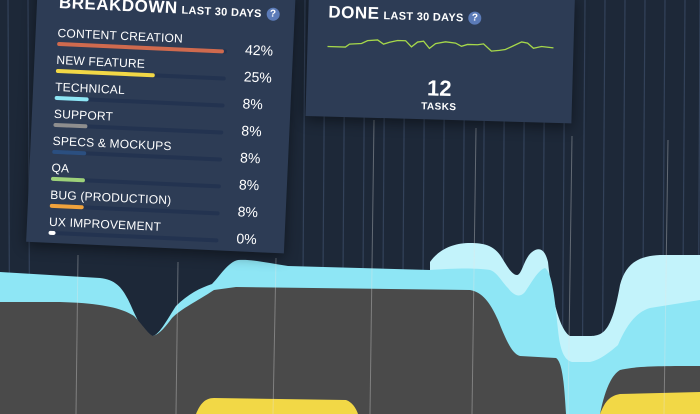 This screenshot has height=414, width=700. What do you see at coordinates (440, 62) in the screenshot?
I see `done-panel: DONE LAST 30 DAYS? 12 TASKS` at bounding box center [440, 62].